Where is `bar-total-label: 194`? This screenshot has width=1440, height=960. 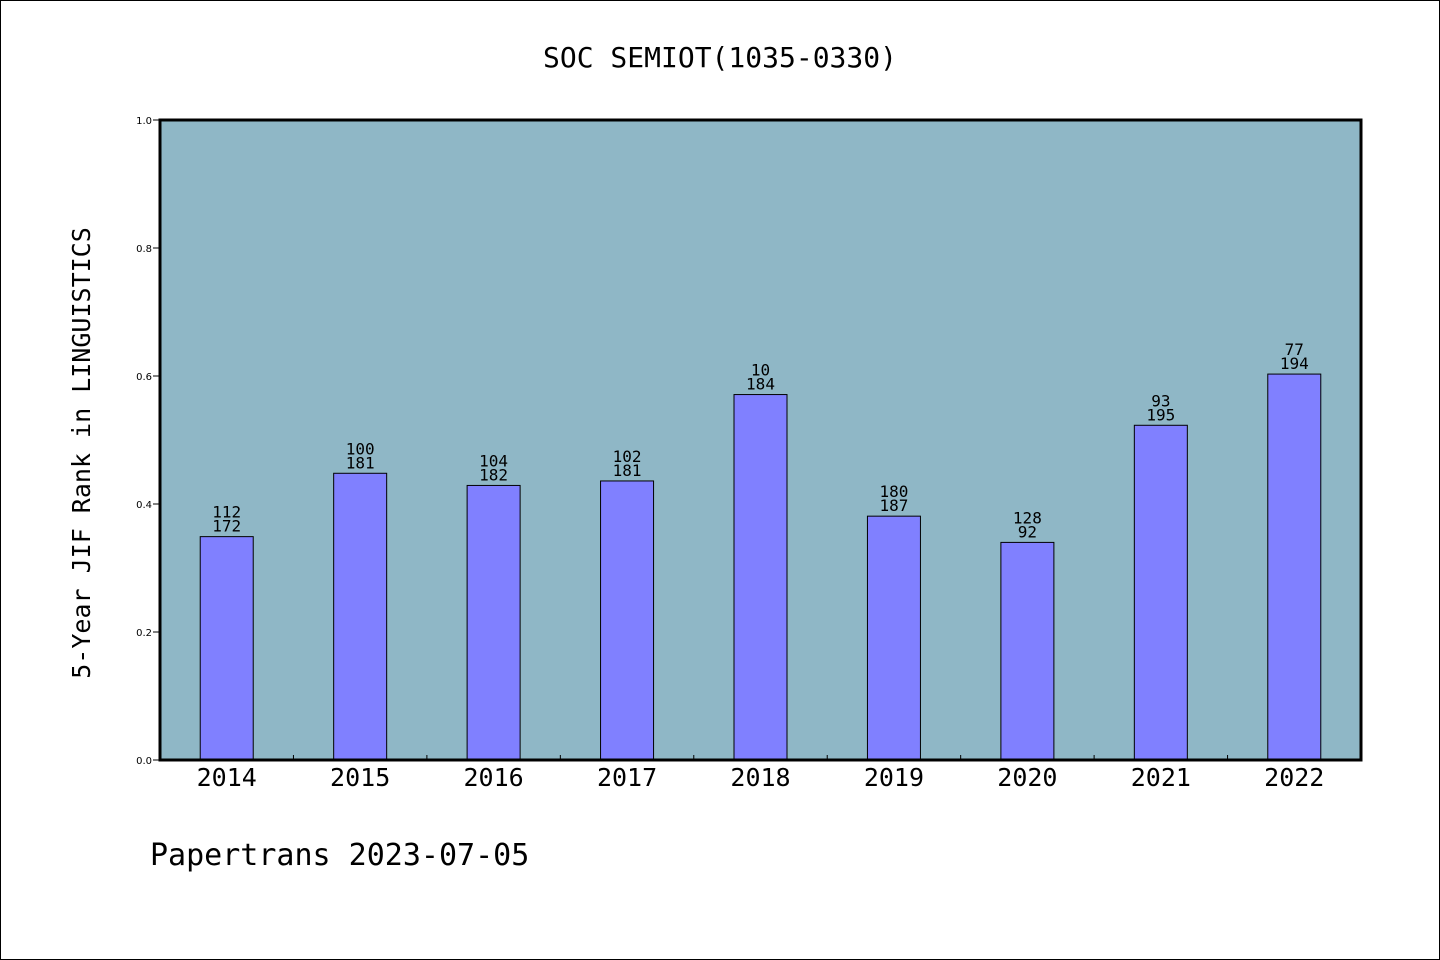
bar-total-label: 194 is located at coordinates (1294, 363).